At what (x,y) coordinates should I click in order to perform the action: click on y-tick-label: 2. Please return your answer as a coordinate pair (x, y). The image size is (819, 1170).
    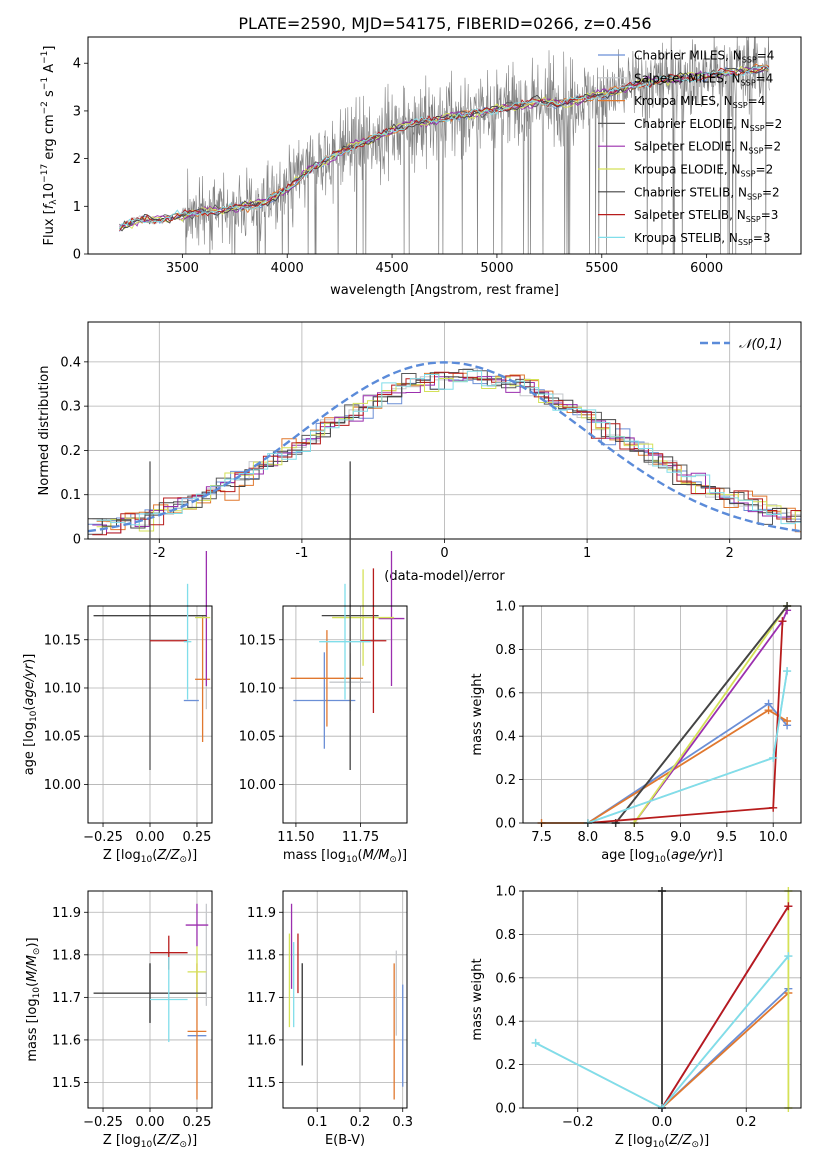
    Looking at the image, I should click on (77, 159).